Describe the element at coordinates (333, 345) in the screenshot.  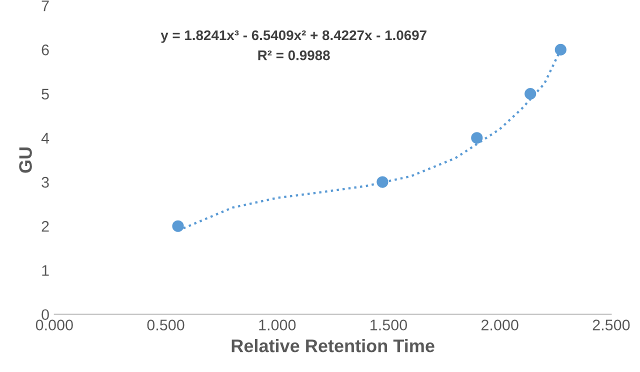
I see `x-axis-title: Relative Retention Time` at that location.